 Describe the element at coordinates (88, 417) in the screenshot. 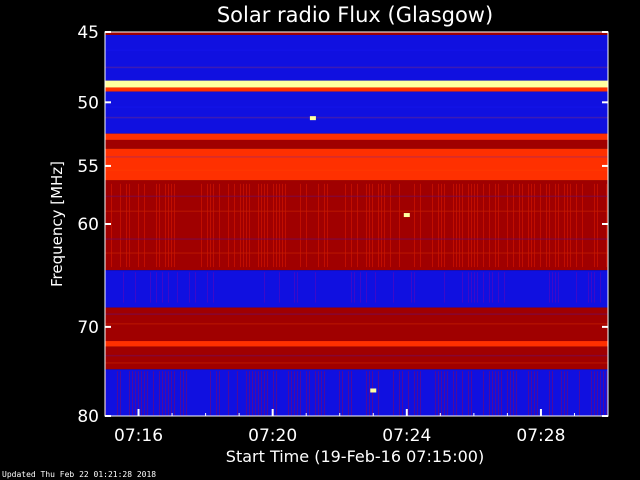

I see `y-tick-label: 80` at that location.